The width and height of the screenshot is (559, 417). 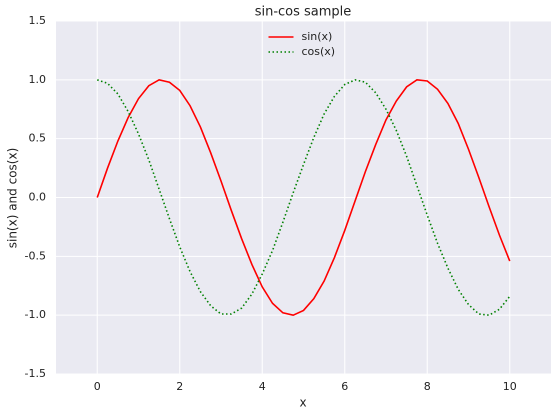 I want to click on y-tick-label: 1.0, so click(x=38, y=79).